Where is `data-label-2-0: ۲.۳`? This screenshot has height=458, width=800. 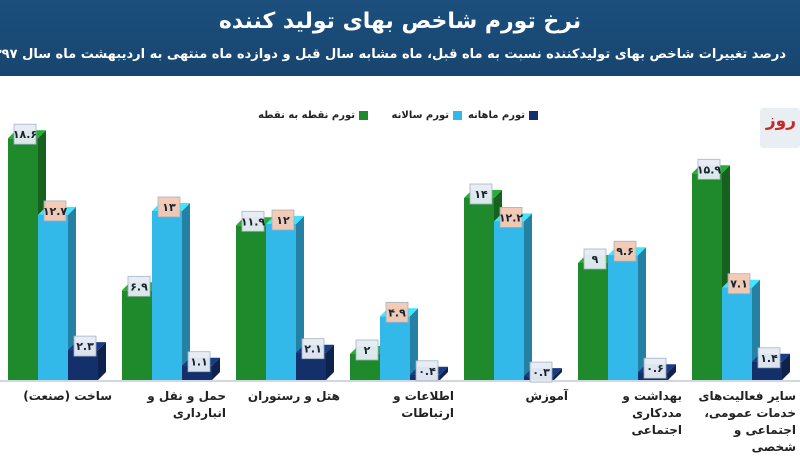
data-label-2-0: ۲.۳ is located at coordinates (85, 346).